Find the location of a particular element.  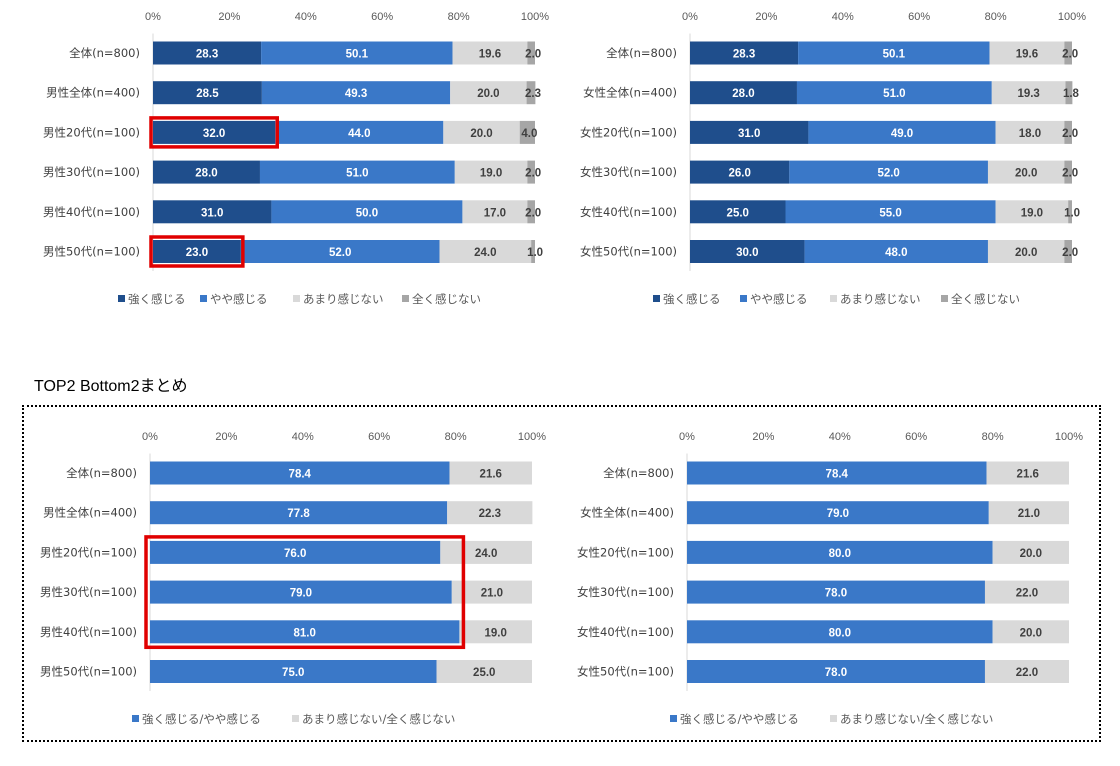

data-label: 28.3 is located at coordinates (207, 55).